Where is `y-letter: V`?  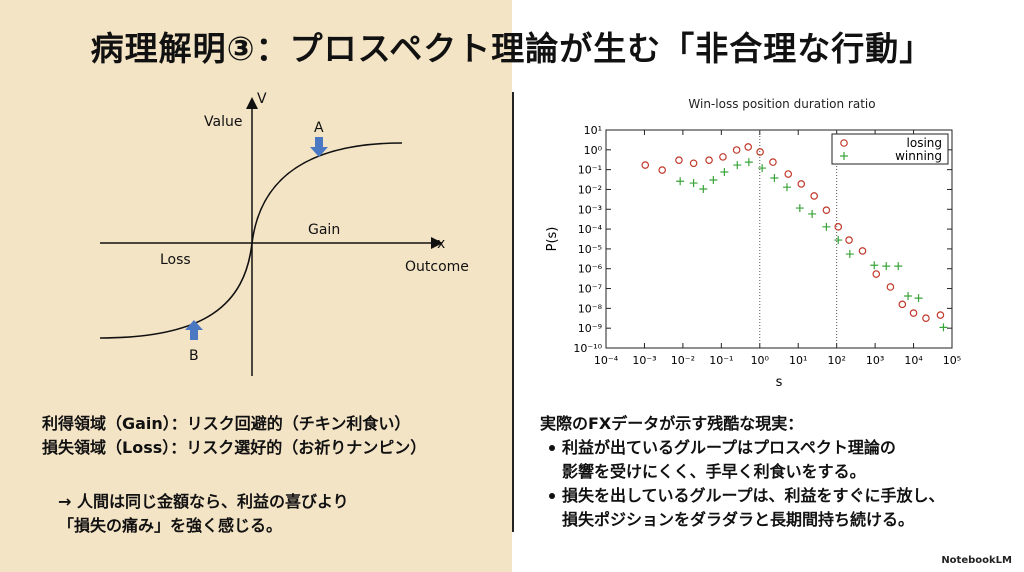
y-letter: V is located at coordinates (262, 99).